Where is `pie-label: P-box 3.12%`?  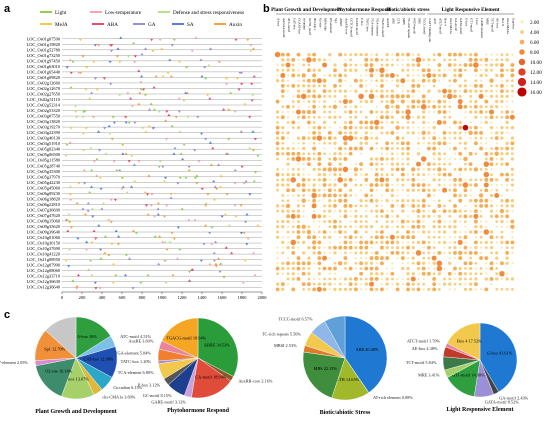 pie-label: P-box 3.12% is located at coordinates (149, 384).